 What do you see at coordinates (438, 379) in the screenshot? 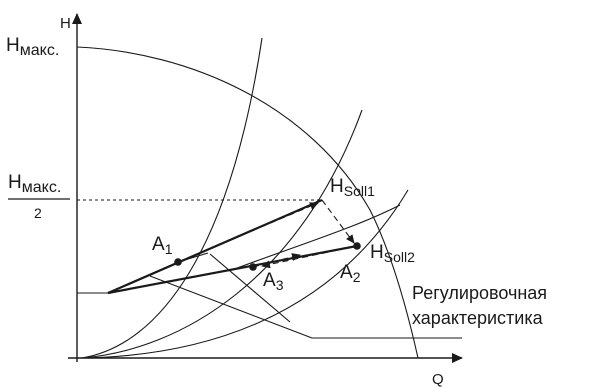
I see `x-axis-label: Q` at bounding box center [438, 379].